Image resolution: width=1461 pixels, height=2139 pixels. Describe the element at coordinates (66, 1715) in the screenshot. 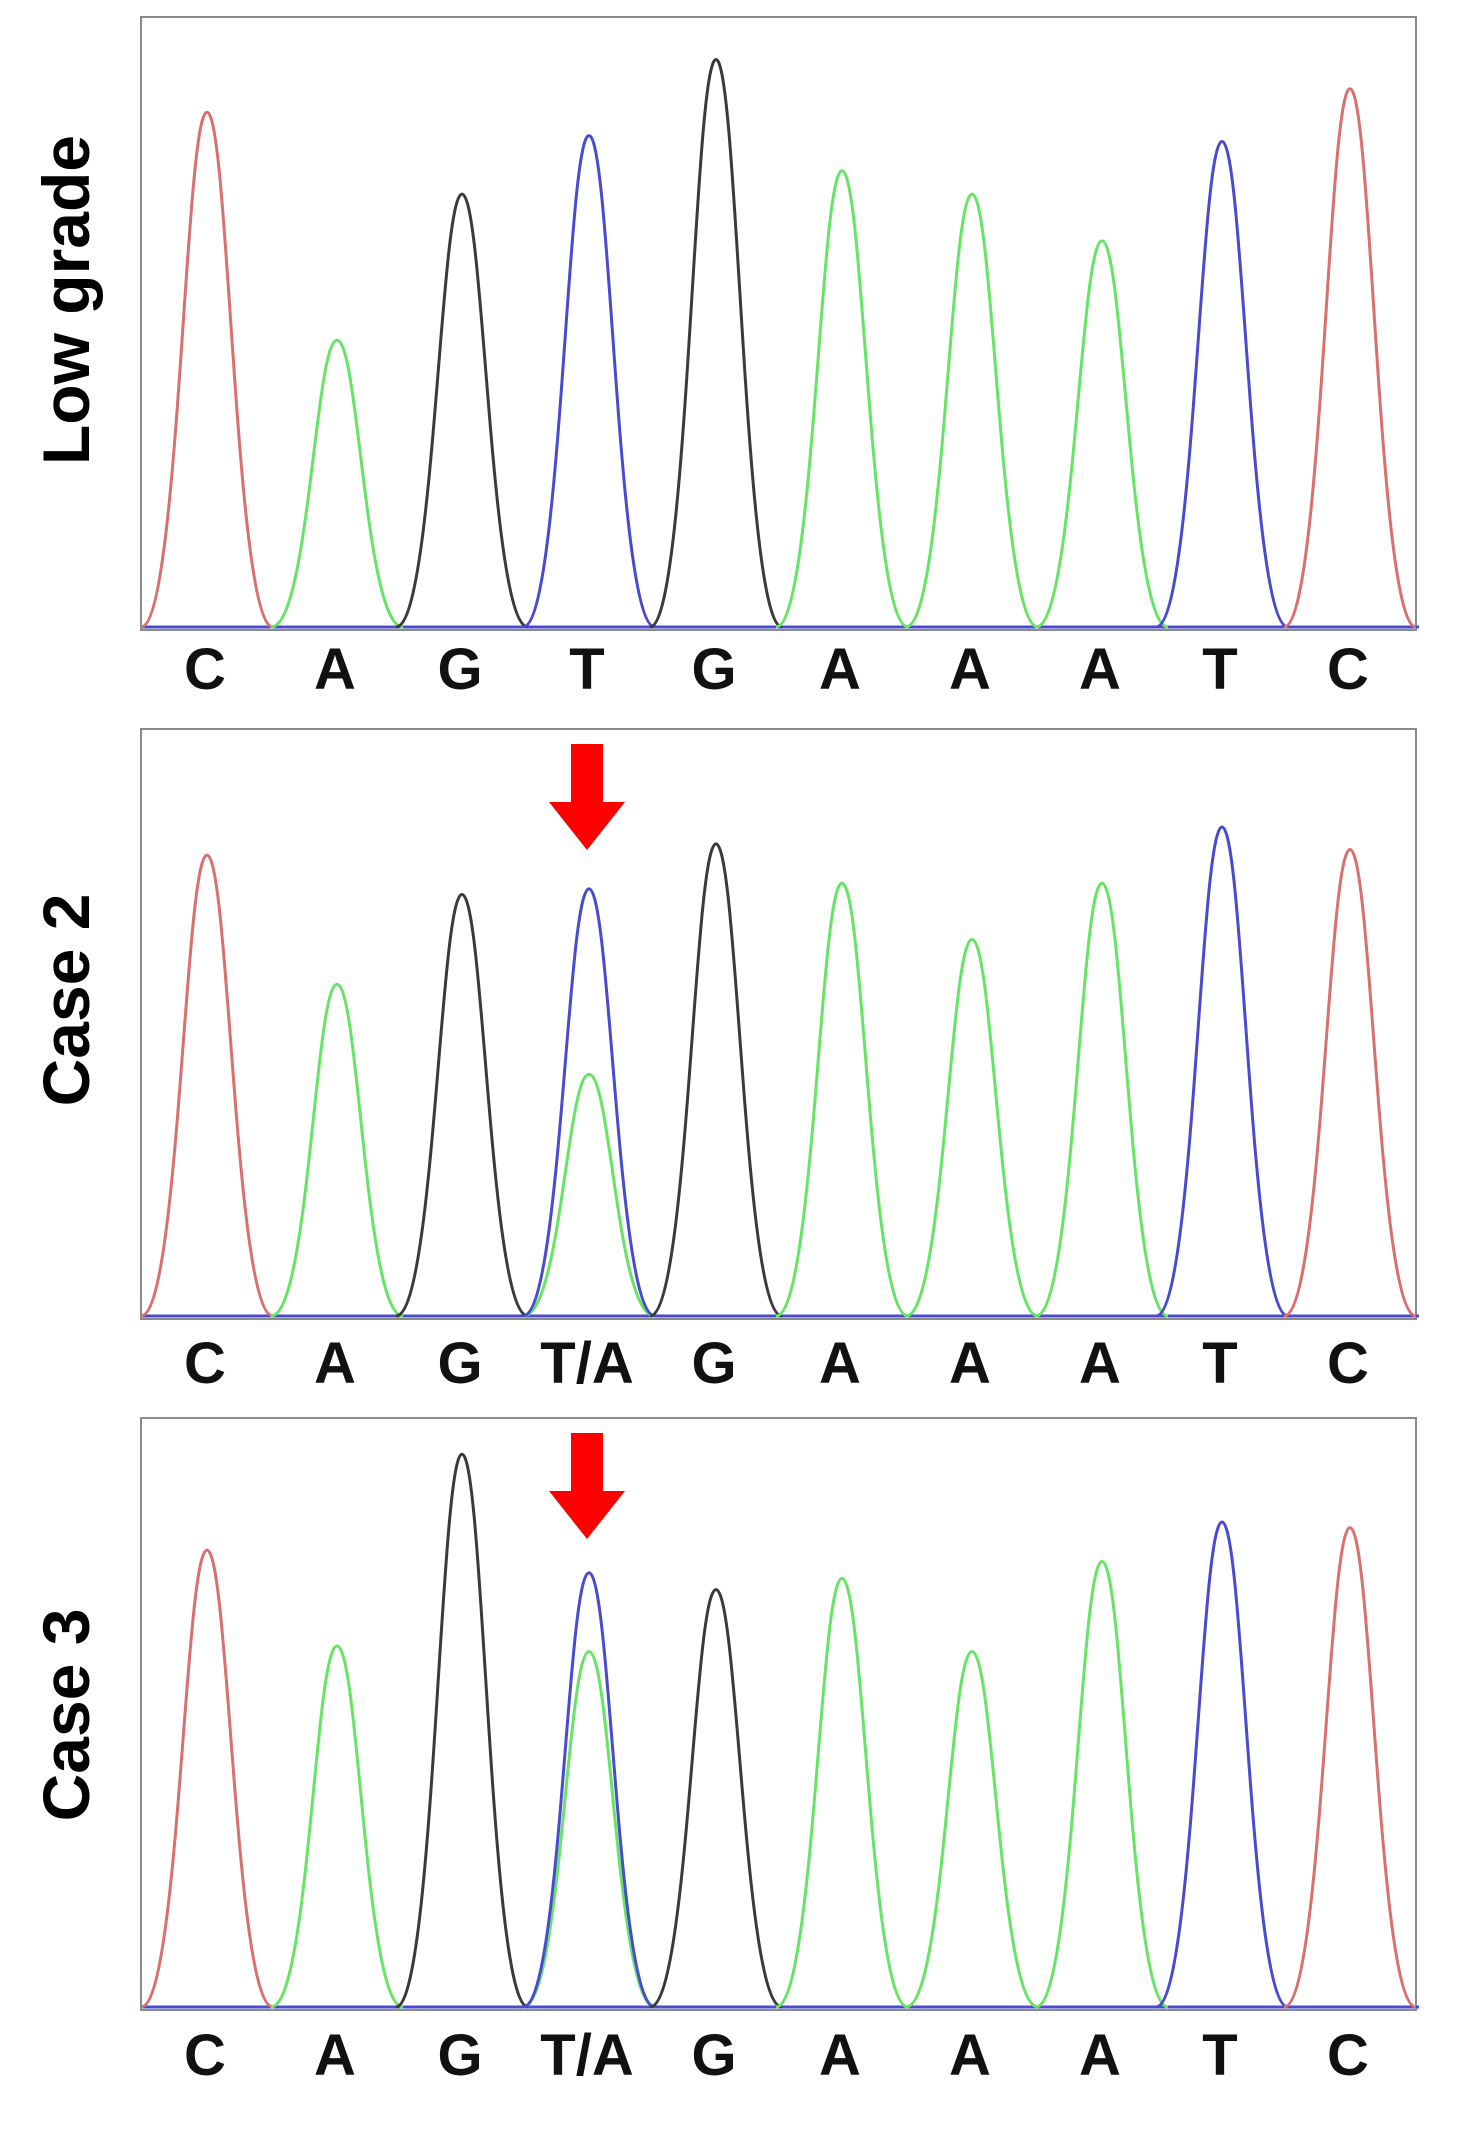

I see `panel-label: Case 3` at that location.